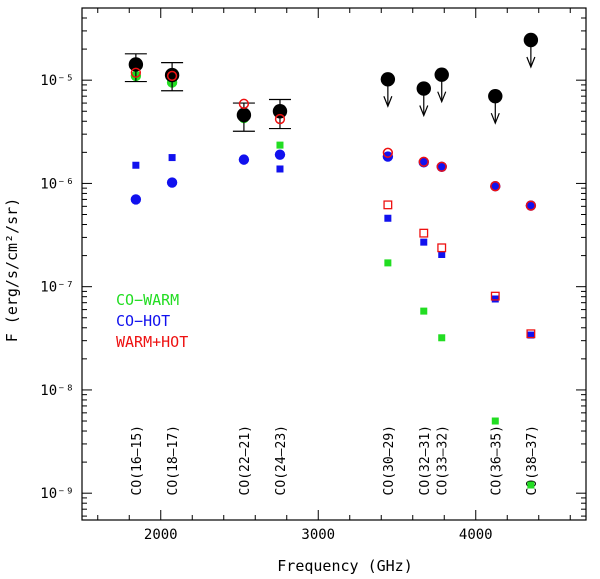  What do you see at coordinates (57, 391) in the screenshot?
I see `y-tick-label: 10⁻⁸` at bounding box center [57, 391].